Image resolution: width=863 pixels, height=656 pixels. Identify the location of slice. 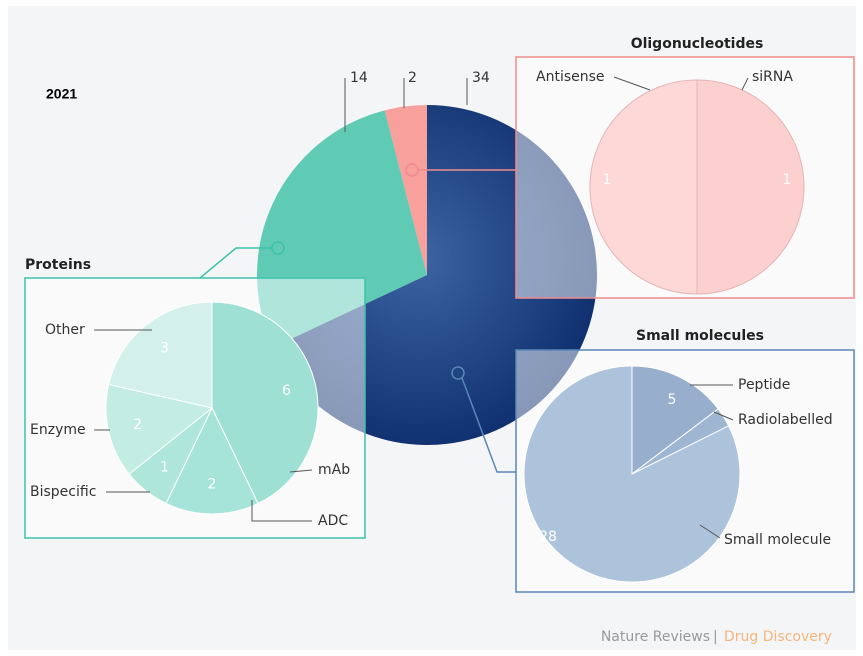
(405, 190).